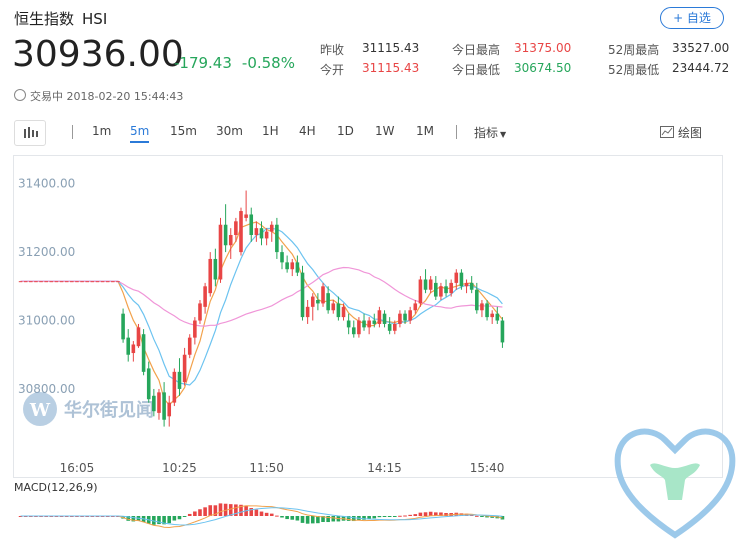 The image size is (744, 545). I want to click on add-watchlist-button: + 自选, so click(692, 18).